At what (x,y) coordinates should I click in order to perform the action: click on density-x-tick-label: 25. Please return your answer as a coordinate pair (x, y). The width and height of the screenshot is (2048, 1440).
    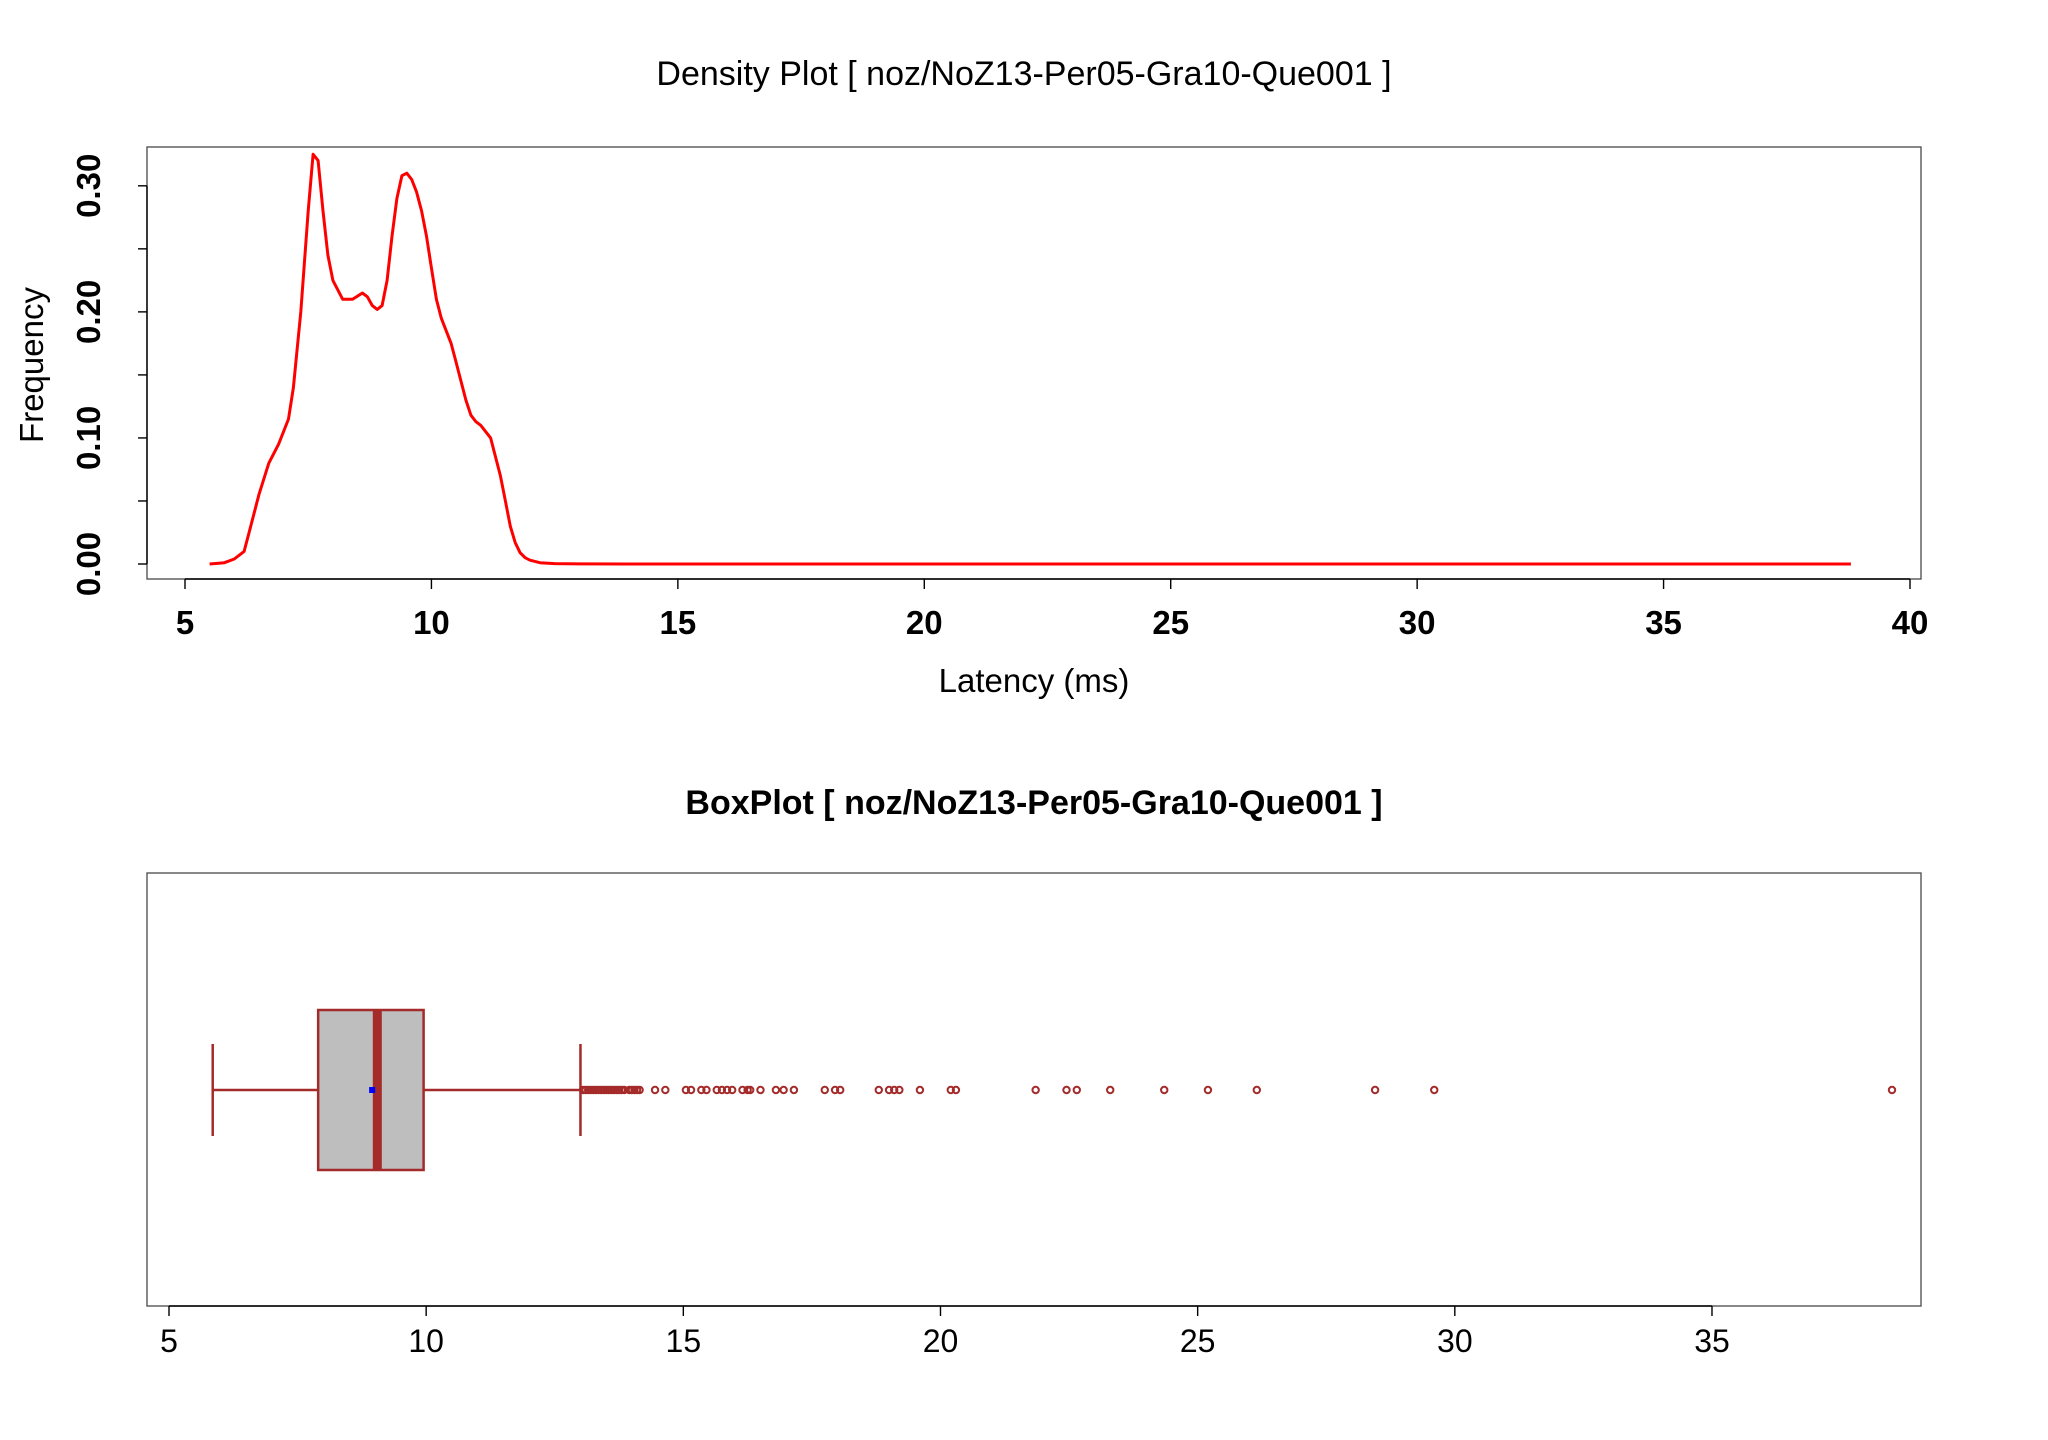
    Looking at the image, I should click on (1170, 622).